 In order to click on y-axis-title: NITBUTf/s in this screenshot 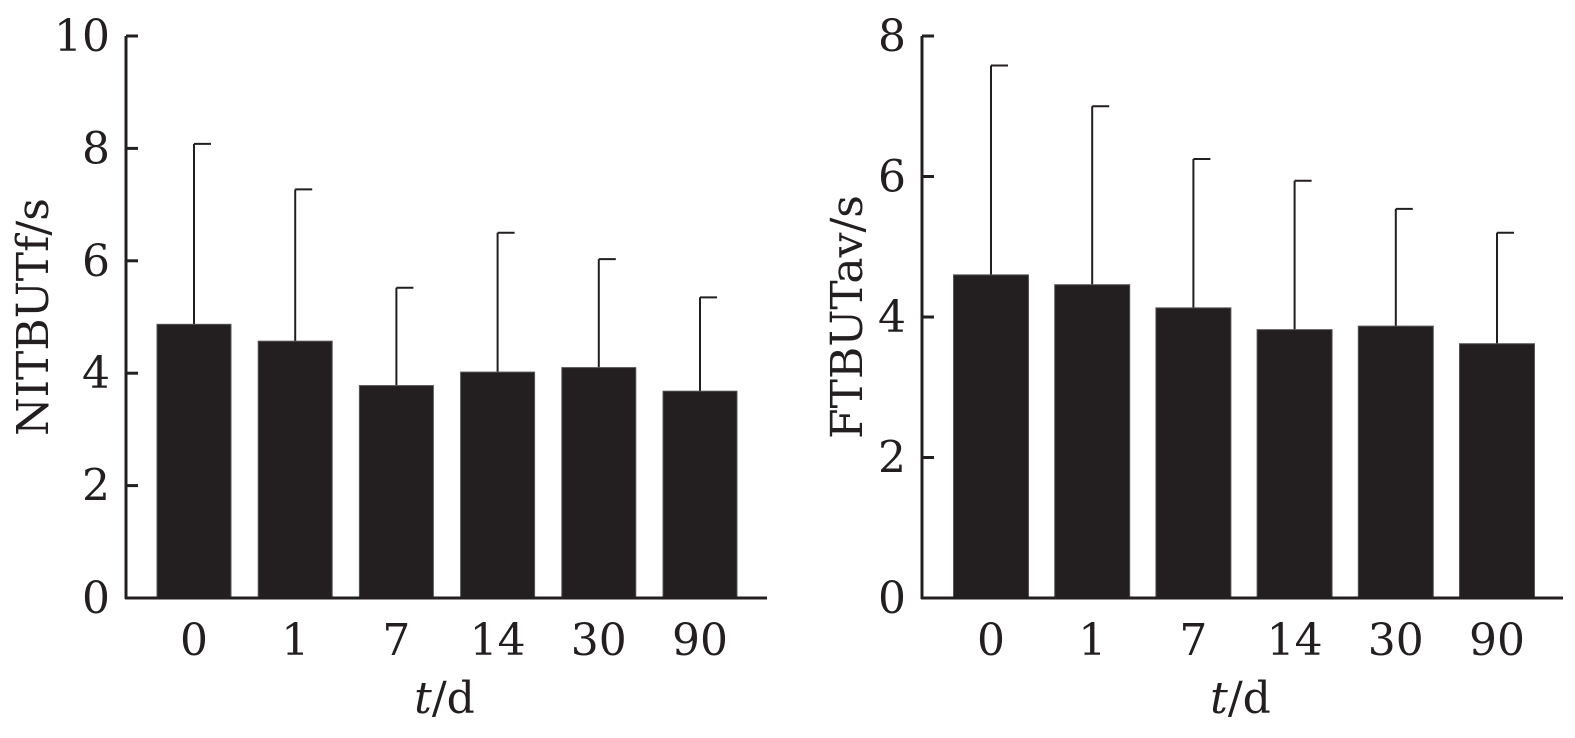, I will do `click(33, 317)`.